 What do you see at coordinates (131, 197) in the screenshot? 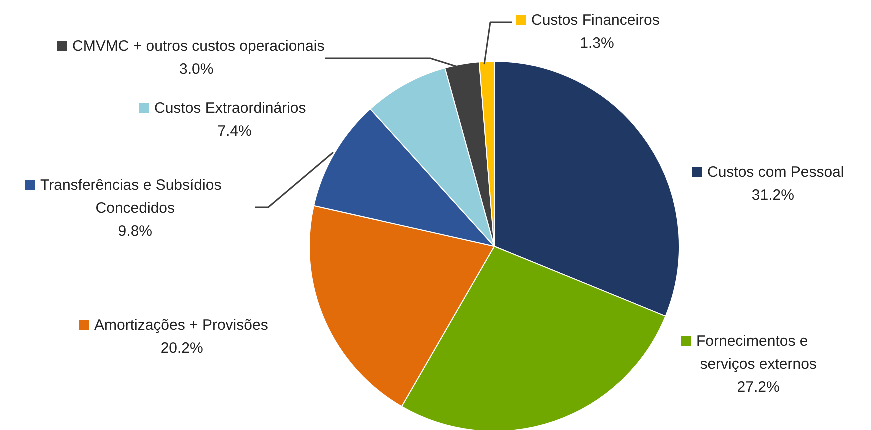
I see `legend-label: Transferências e Subsídios Concedidos` at bounding box center [131, 197].